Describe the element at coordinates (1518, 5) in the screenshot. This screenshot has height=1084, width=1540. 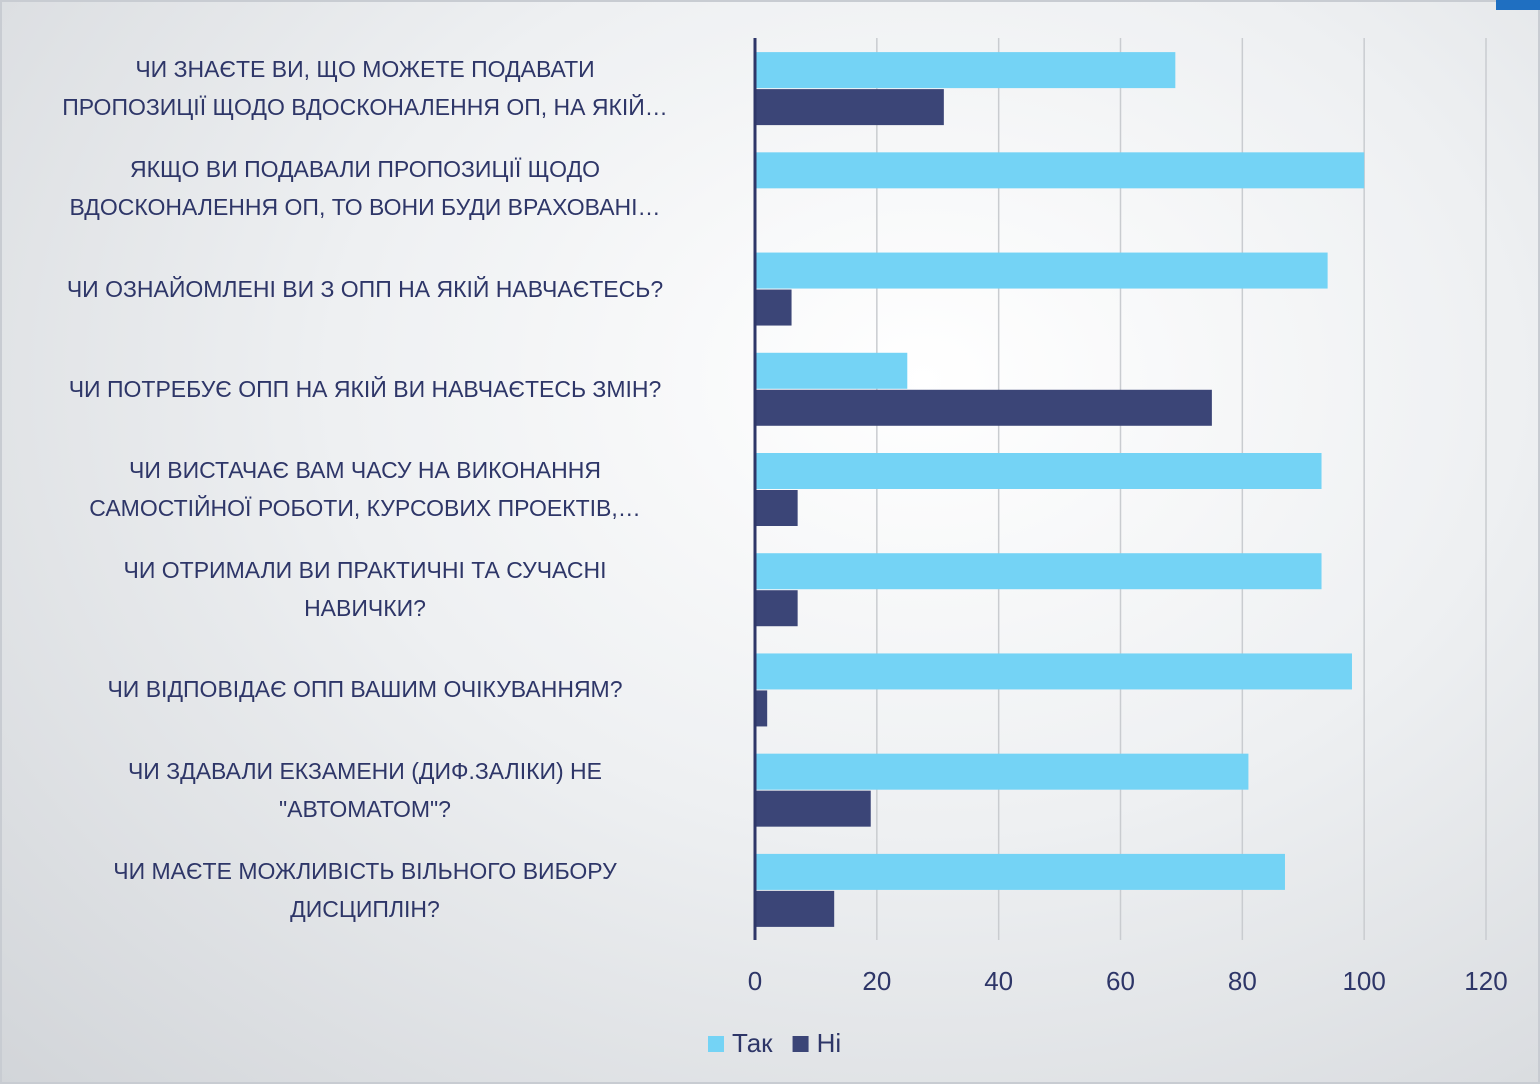
I see `corner` at that location.